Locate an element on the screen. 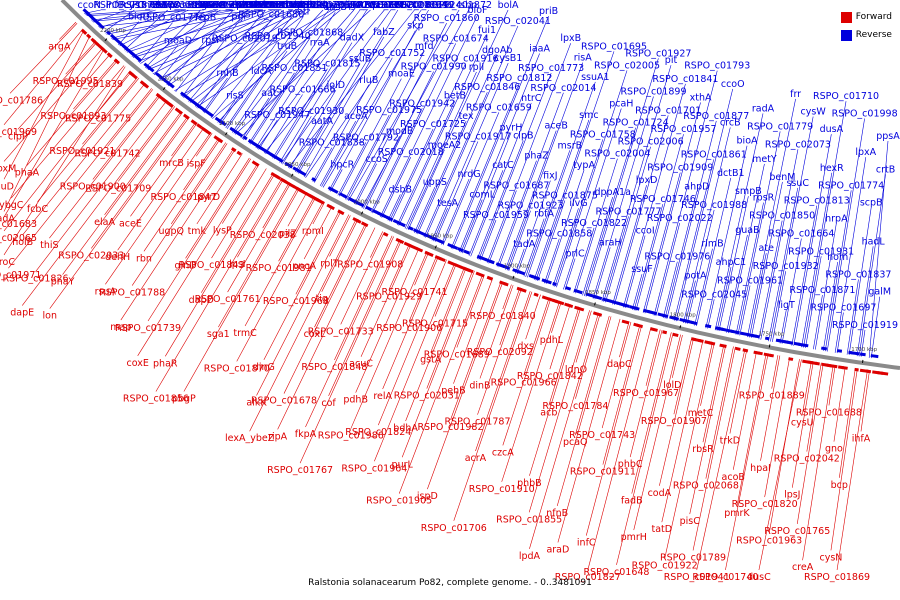 Image resolution: width=900 pixels, height=600 pixels. reverse-gene-label: rluB is located at coordinates (368, 80).